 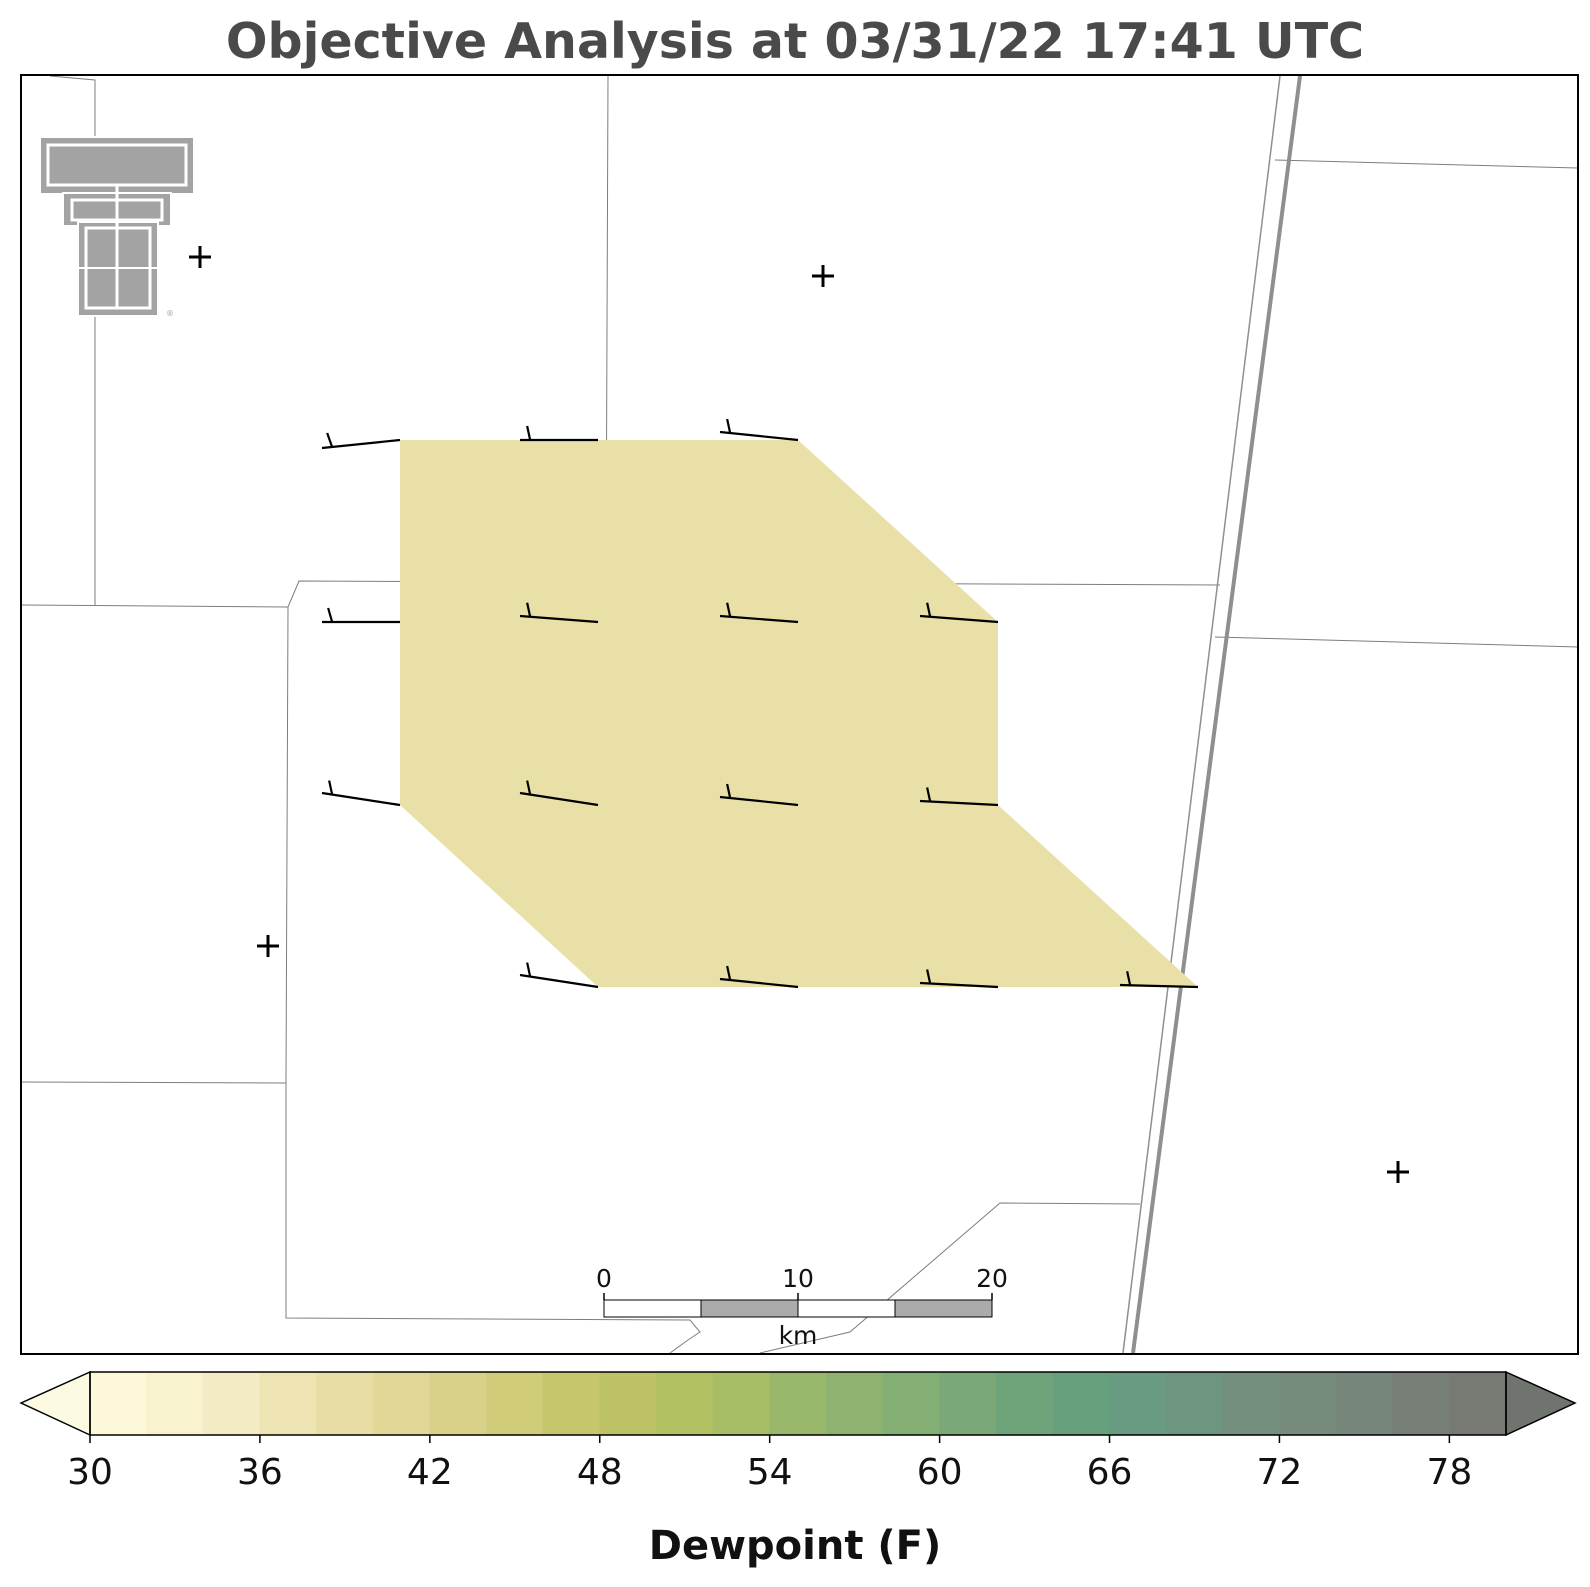 What do you see at coordinates (795, 41) in the screenshot?
I see `map-title: Objective Analysis at 03/31/22 17:41 UTC` at bounding box center [795, 41].